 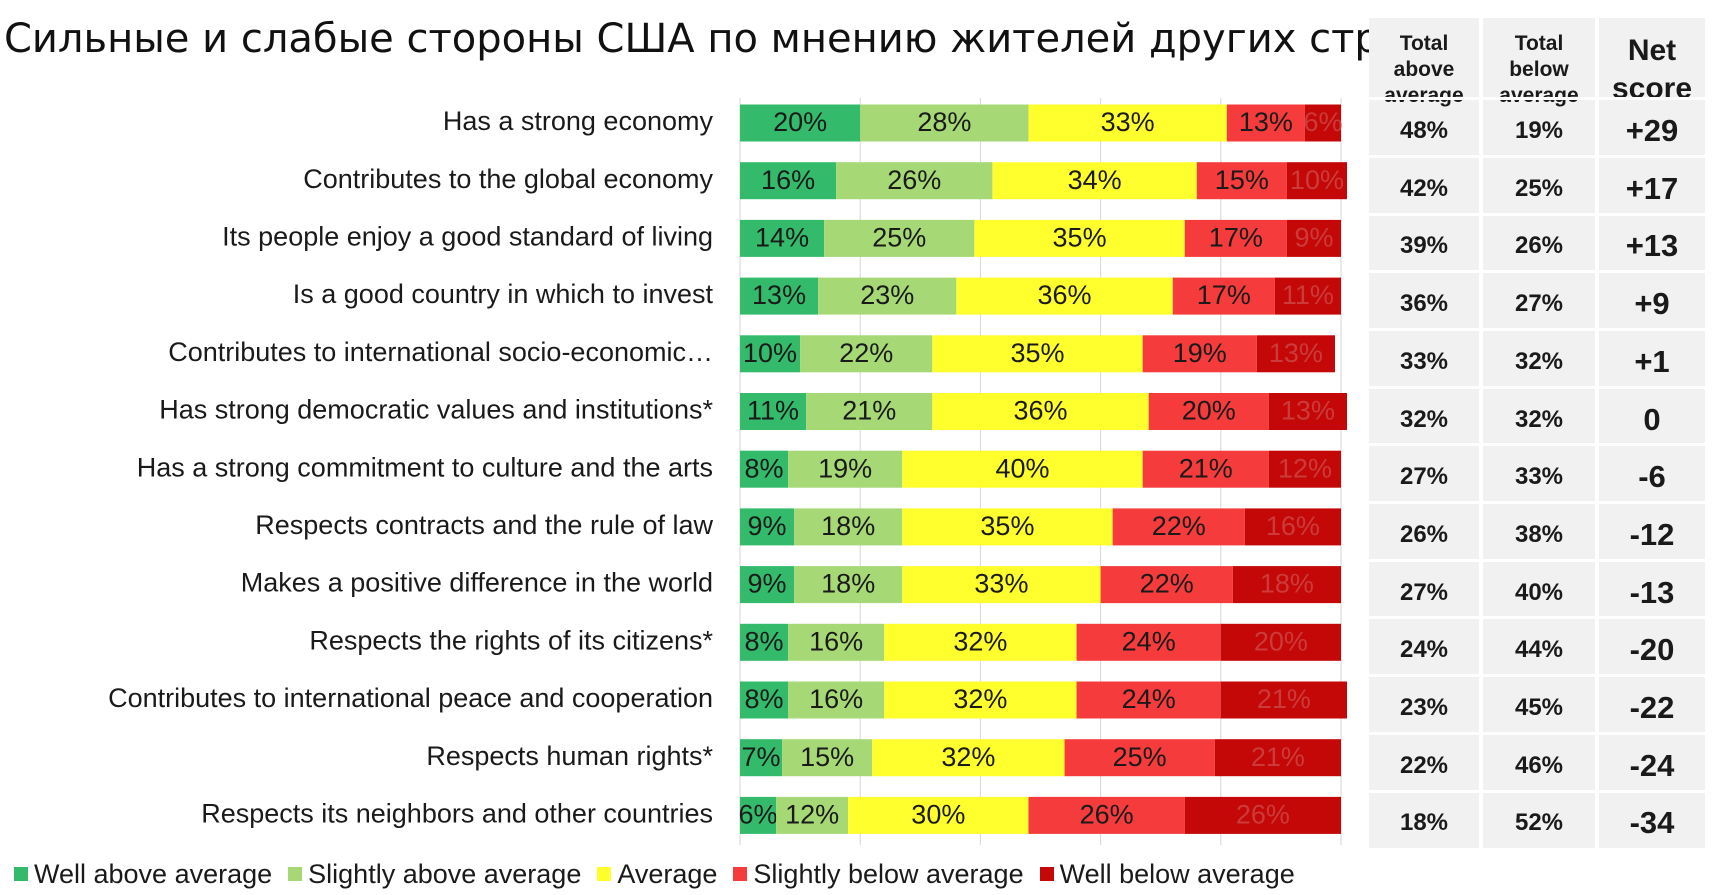 I want to click on legend-label: Slightly below average, so click(x=888, y=873).